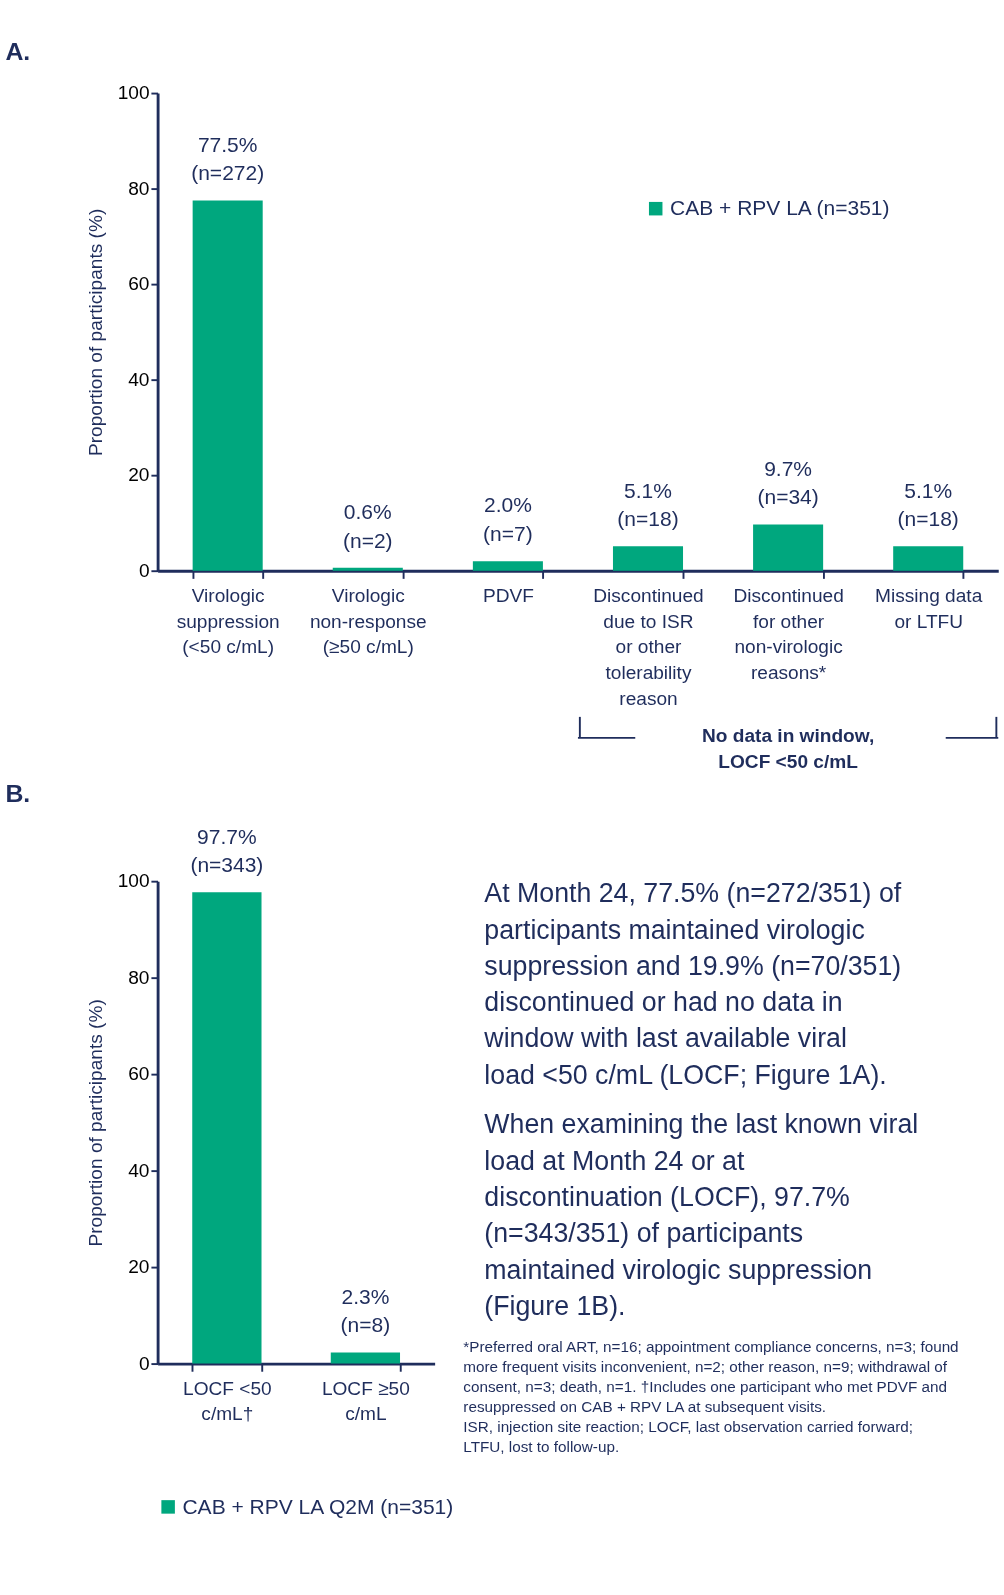  Describe the element at coordinates (648, 646) in the screenshot. I see `x-tick-label: Discontinued due to ISR or other tolerability reason` at that location.